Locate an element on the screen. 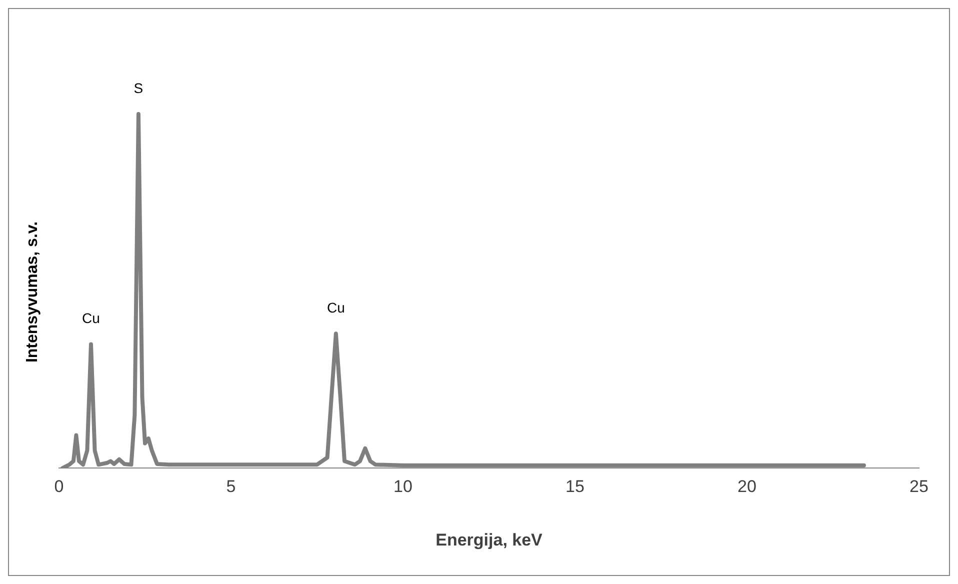  y-axis-title: Intensyvumas, s.v. is located at coordinates (33, 292).